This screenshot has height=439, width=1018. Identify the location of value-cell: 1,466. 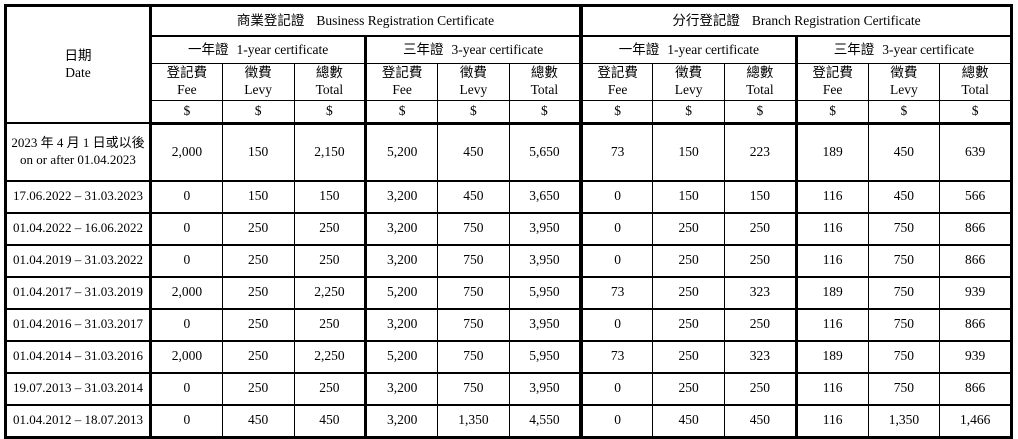
(975, 421).